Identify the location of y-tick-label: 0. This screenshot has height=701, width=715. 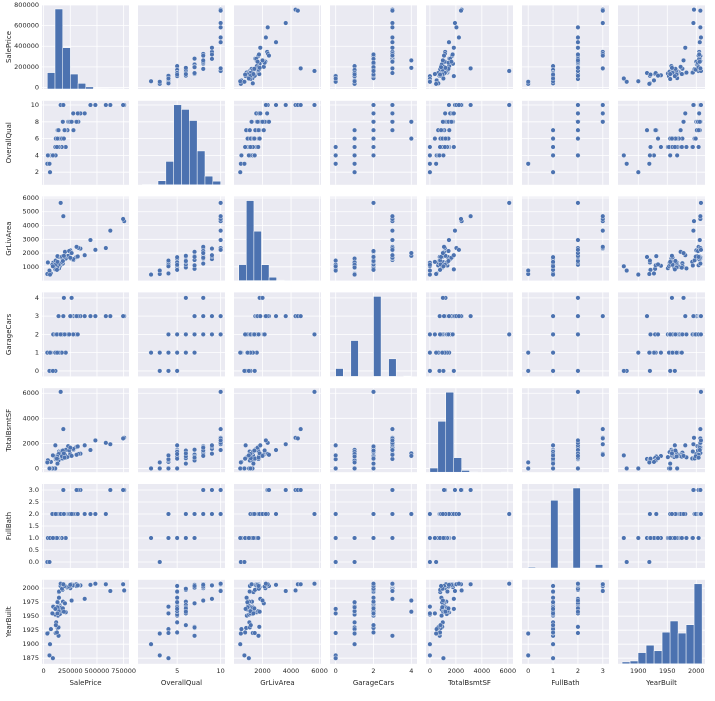
(37, 371).